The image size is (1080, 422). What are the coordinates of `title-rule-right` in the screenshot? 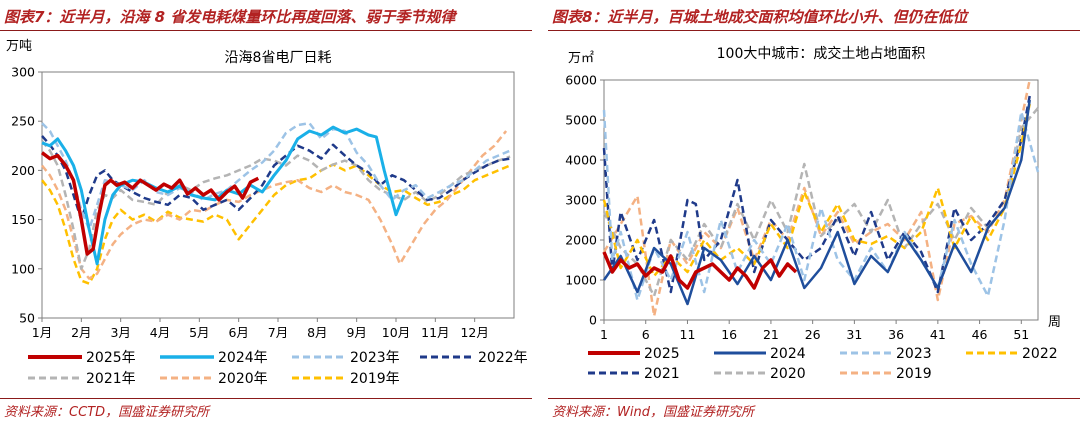 It's located at (814, 30).